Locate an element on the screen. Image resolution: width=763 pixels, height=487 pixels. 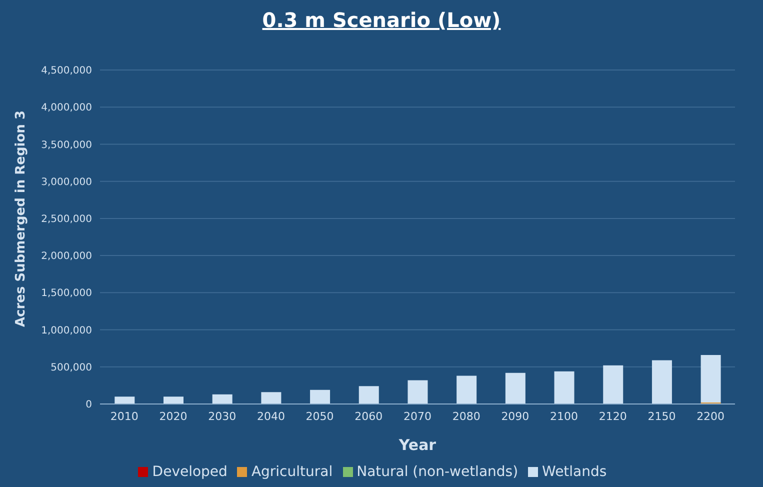
x-tick-label: 2150 is located at coordinates (662, 416).